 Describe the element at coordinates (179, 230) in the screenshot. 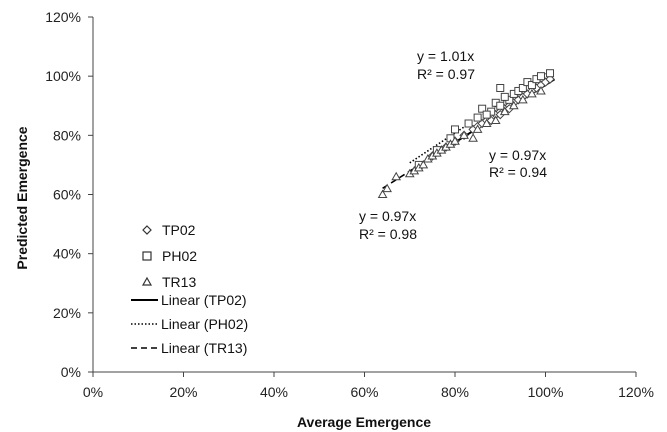

I see `legend-label-tp02: TP02` at that location.